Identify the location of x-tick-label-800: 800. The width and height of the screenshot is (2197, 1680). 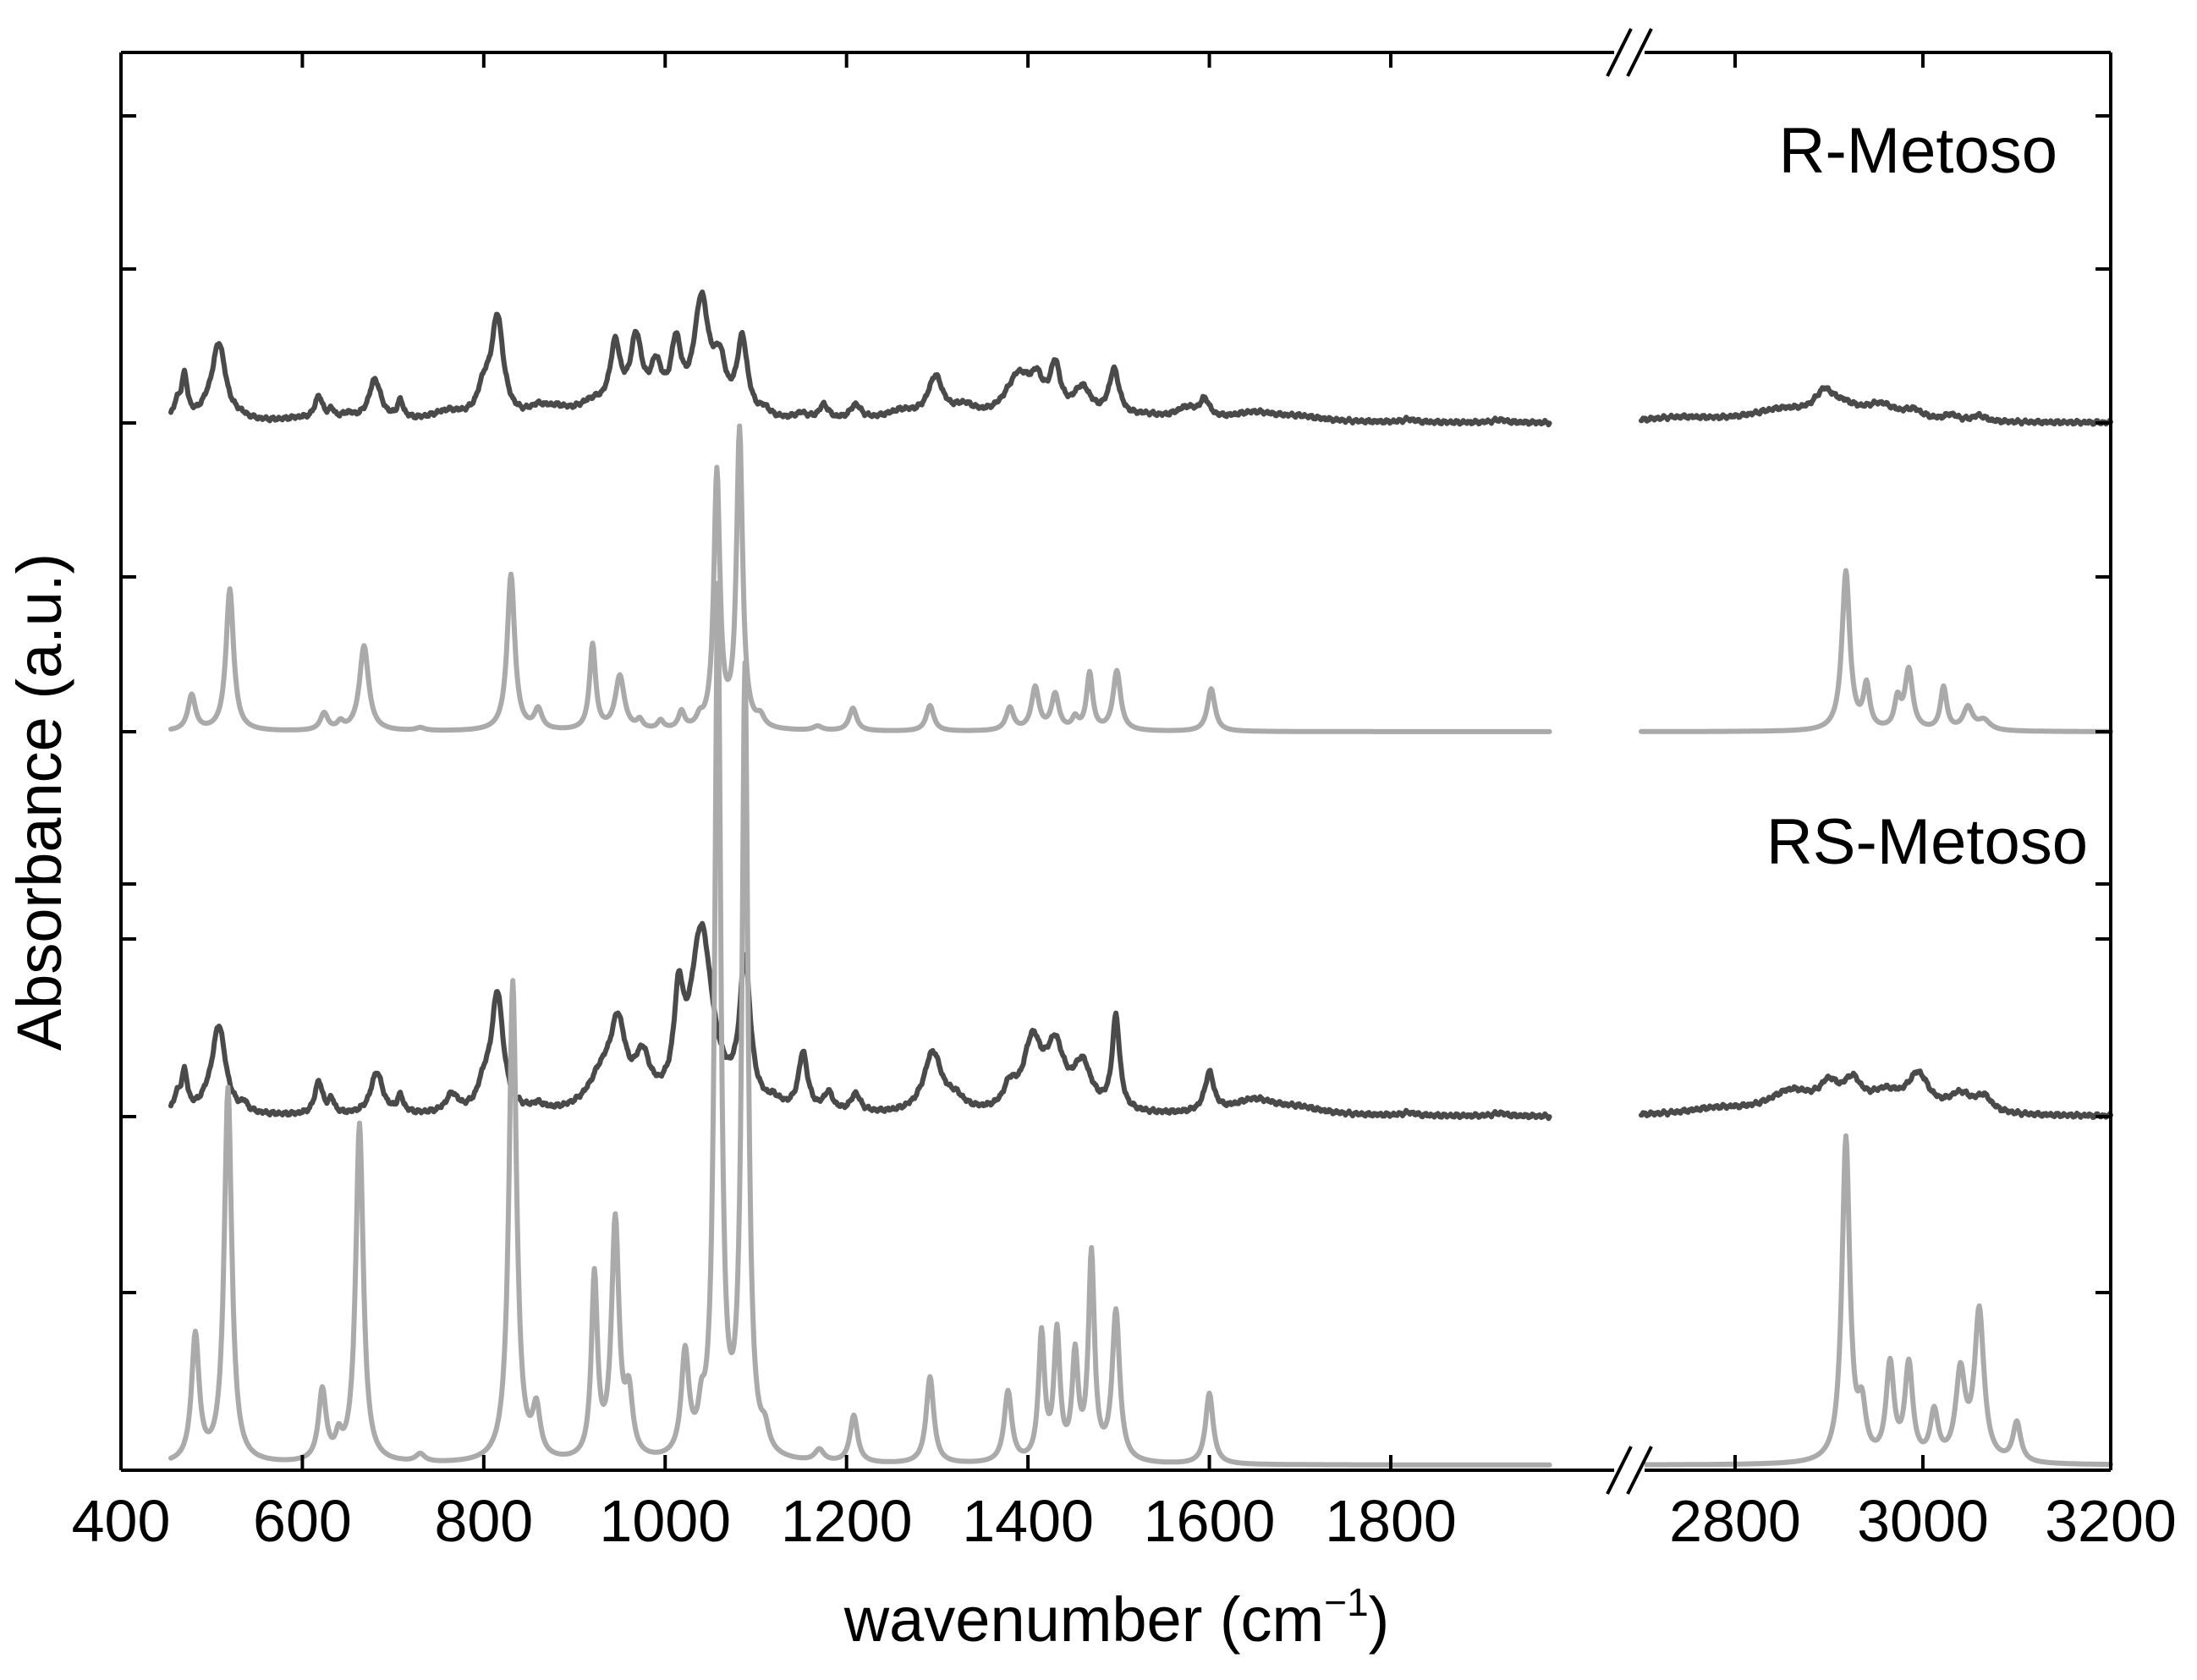
(484, 1521).